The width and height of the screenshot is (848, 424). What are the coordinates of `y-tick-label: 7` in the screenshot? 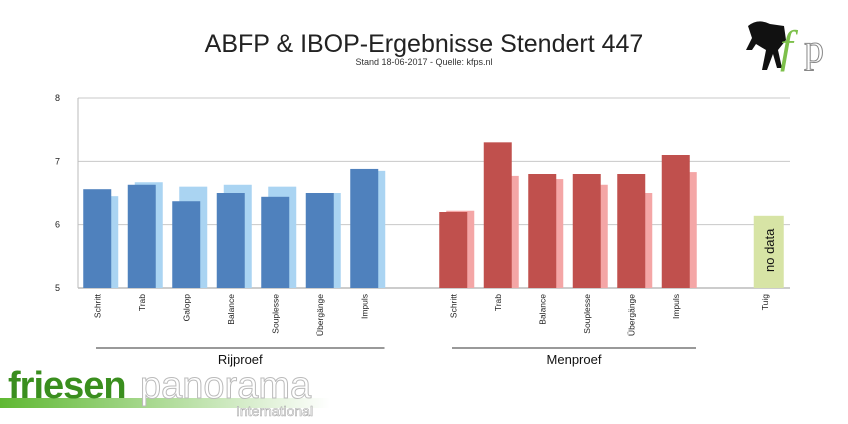 It's located at (57, 161).